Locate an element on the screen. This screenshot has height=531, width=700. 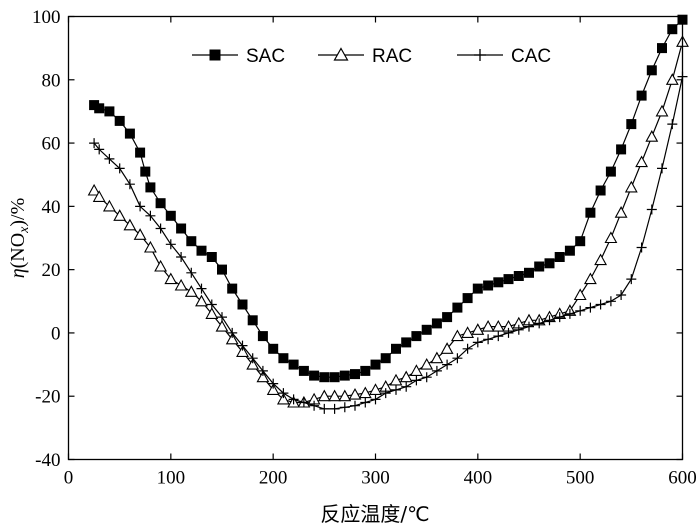
y-tick-label: 40 is located at coordinates (51, 207).